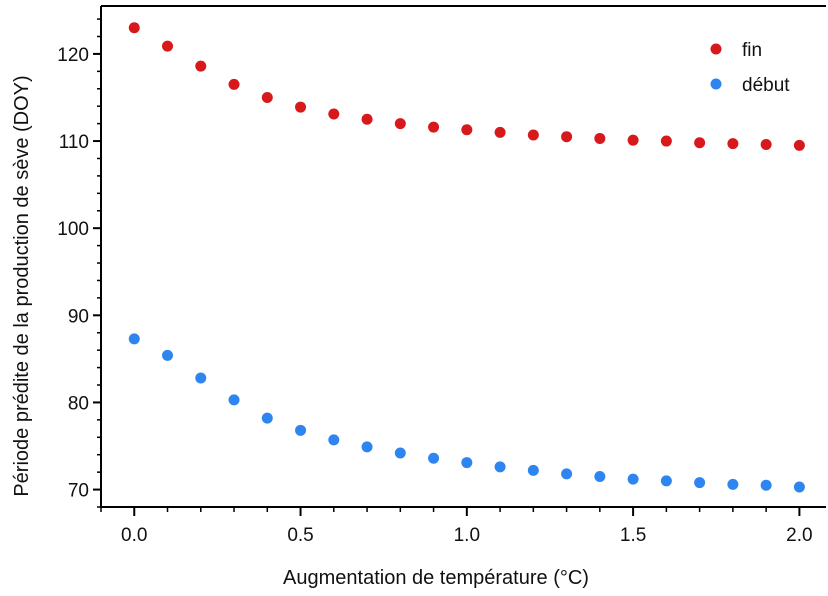 The height and width of the screenshot is (596, 828). I want to click on x-axis-title: Augmentation de température (°C), so click(436, 578).